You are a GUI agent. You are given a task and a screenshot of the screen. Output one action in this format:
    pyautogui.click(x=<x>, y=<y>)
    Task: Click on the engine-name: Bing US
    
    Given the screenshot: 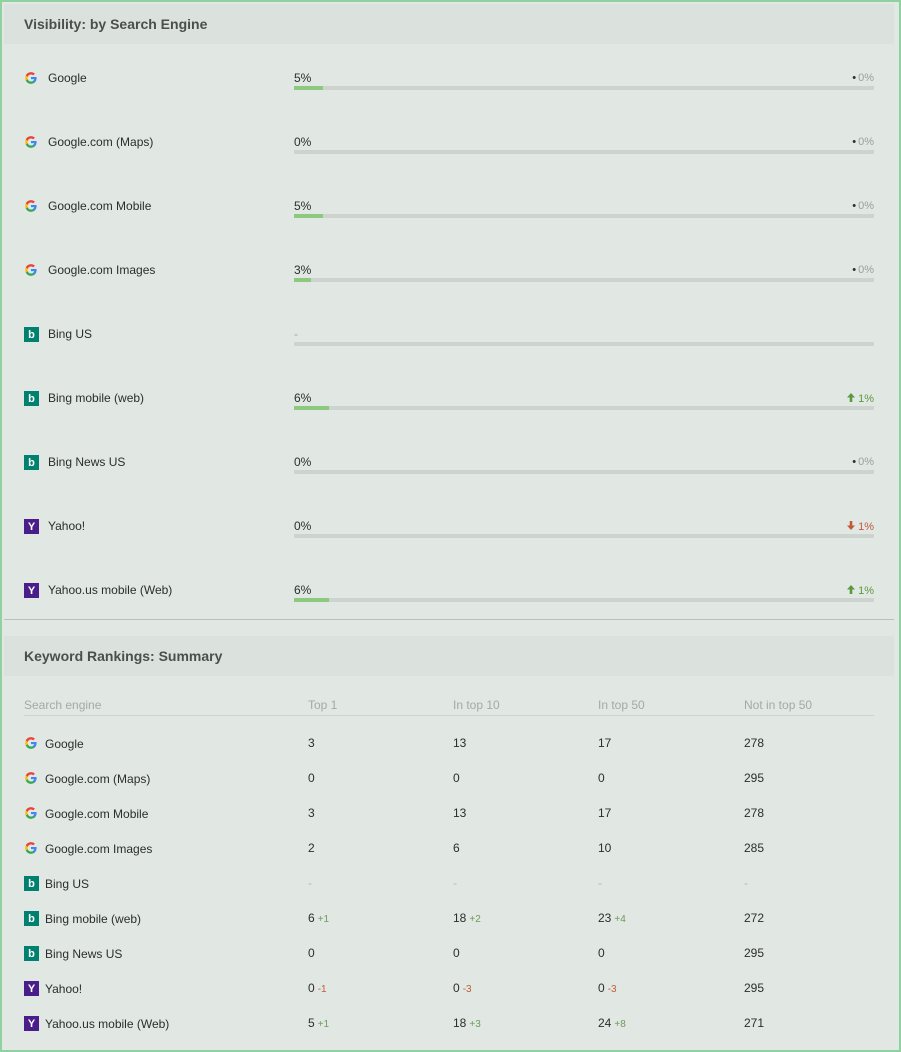 What is the action you would take?
    pyautogui.click(x=67, y=884)
    